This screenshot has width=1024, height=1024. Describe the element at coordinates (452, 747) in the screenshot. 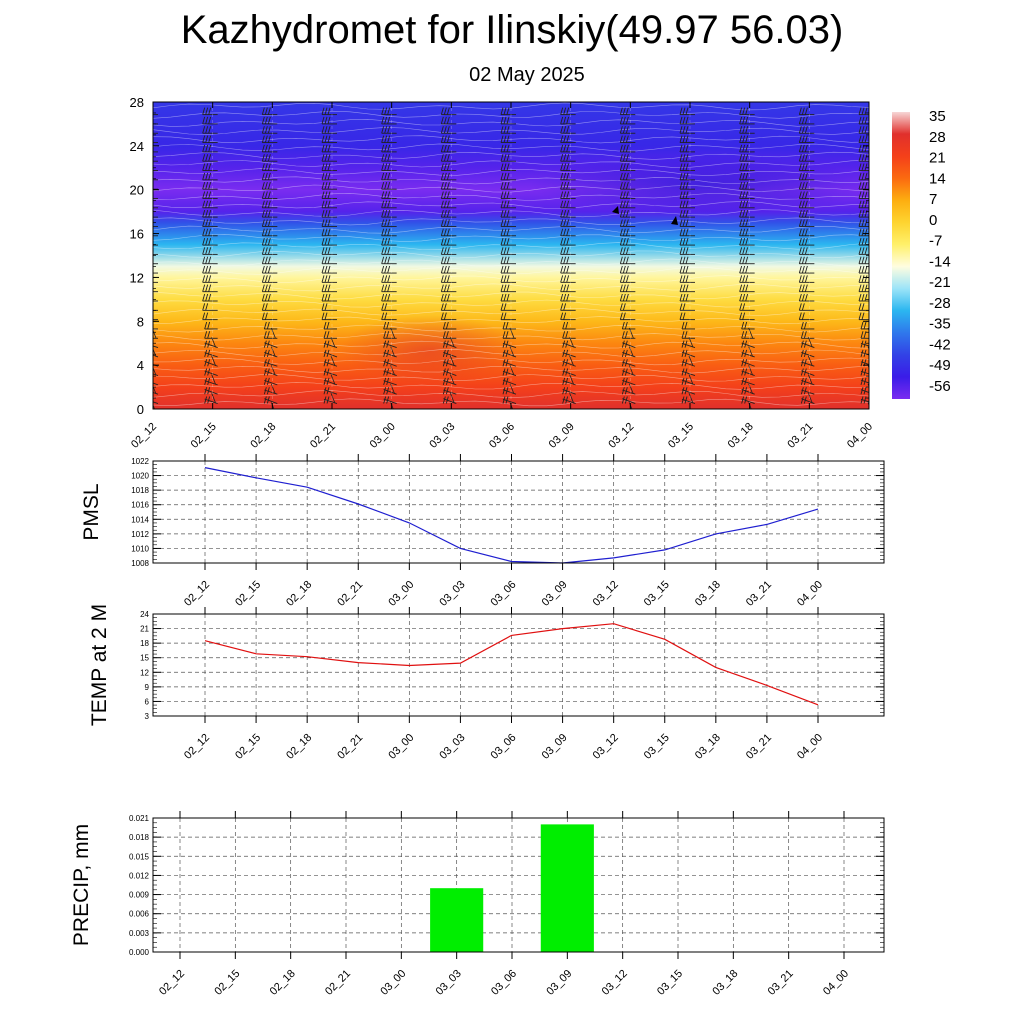

I see `x-tick-label: 03_03` at that location.